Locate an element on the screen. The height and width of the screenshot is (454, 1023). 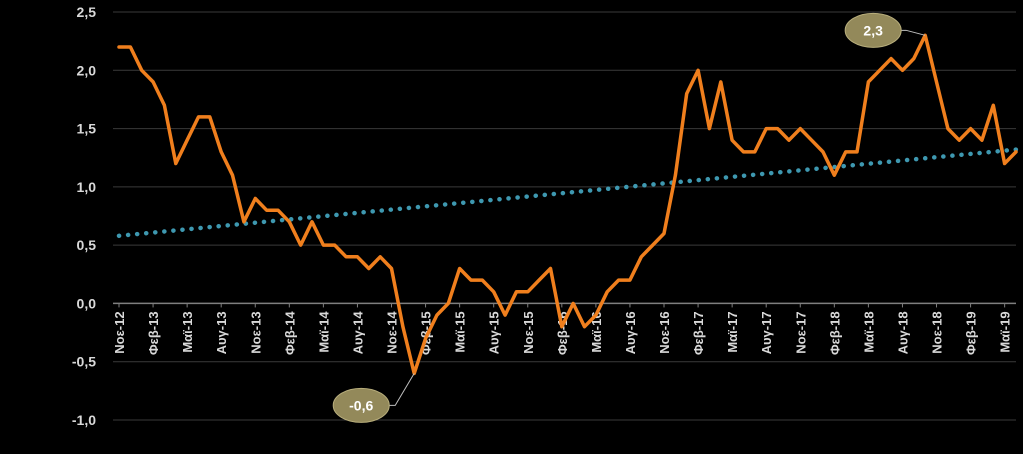
x-tick-label: Αυγ-16 is located at coordinates (630, 332).